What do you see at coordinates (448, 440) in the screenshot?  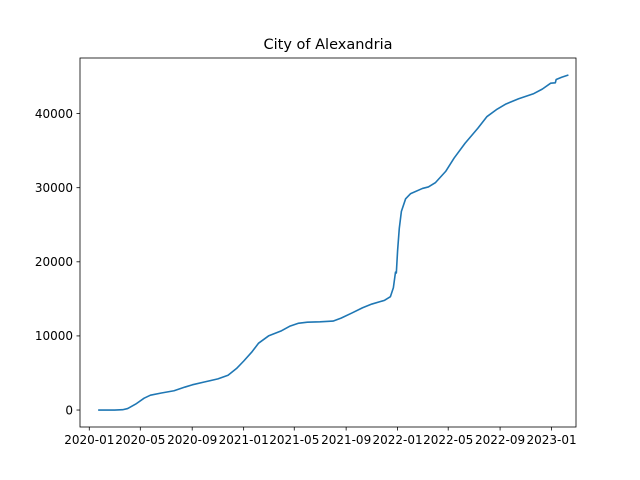 I see `x-tick-label: 2022-05` at bounding box center [448, 440].